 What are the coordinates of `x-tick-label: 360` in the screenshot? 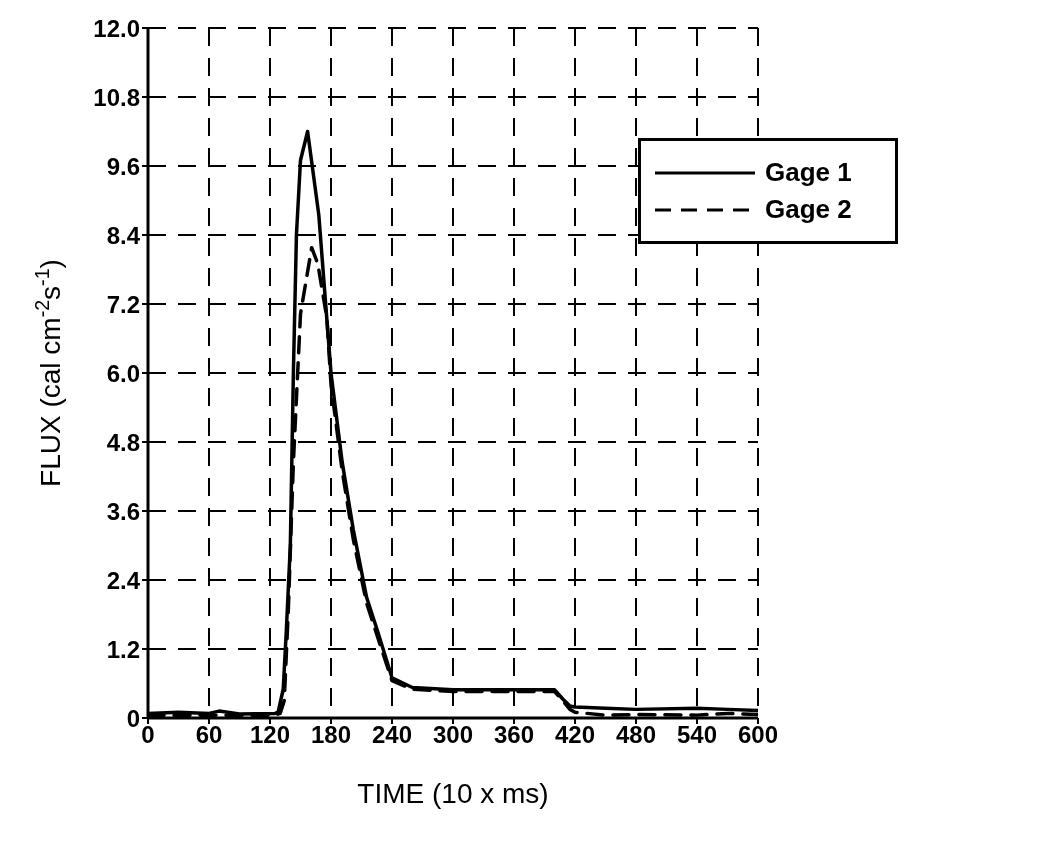 It's located at (514, 735).